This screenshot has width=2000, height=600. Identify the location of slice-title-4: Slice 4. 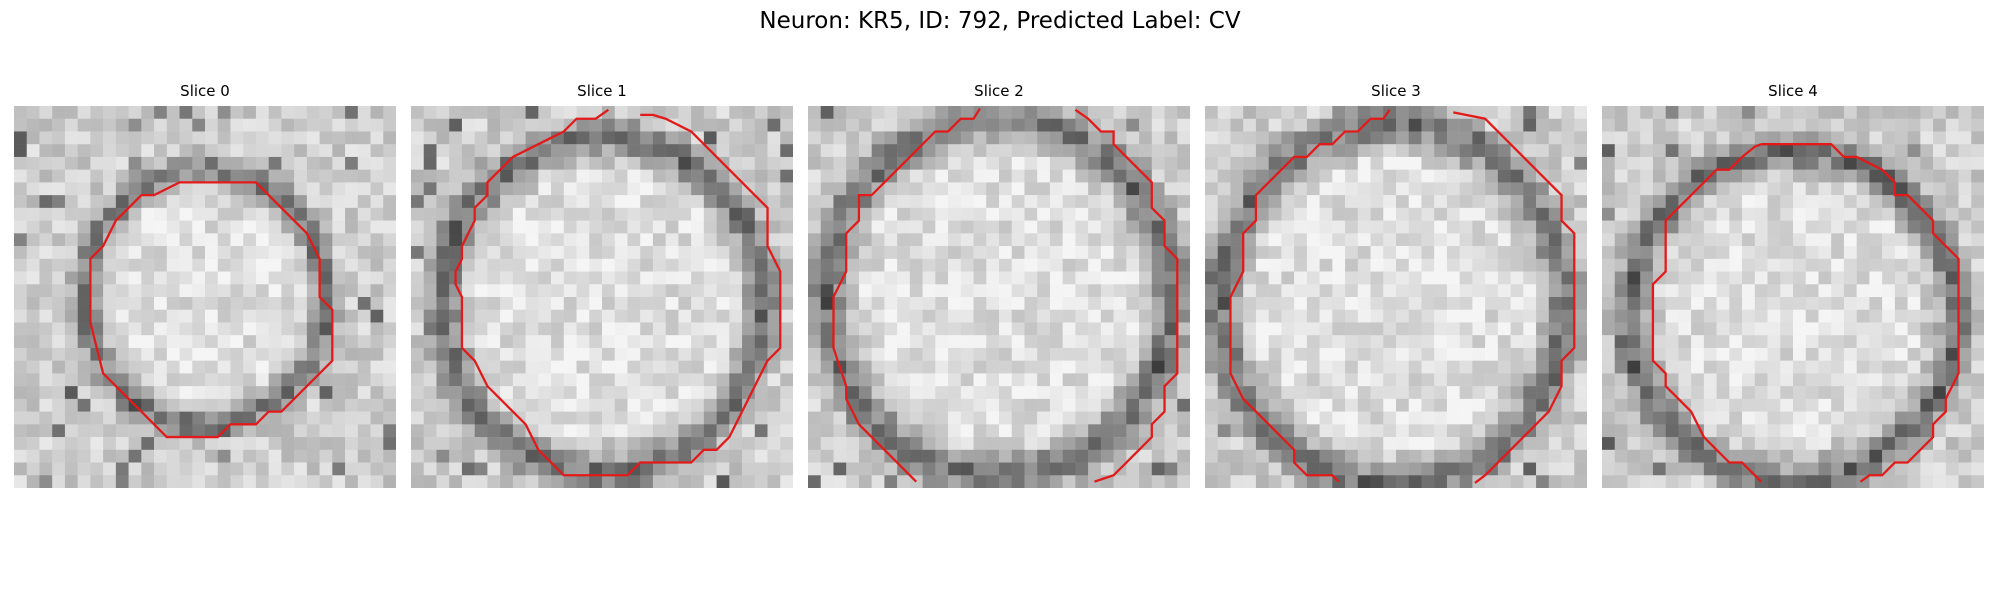
(1793, 91).